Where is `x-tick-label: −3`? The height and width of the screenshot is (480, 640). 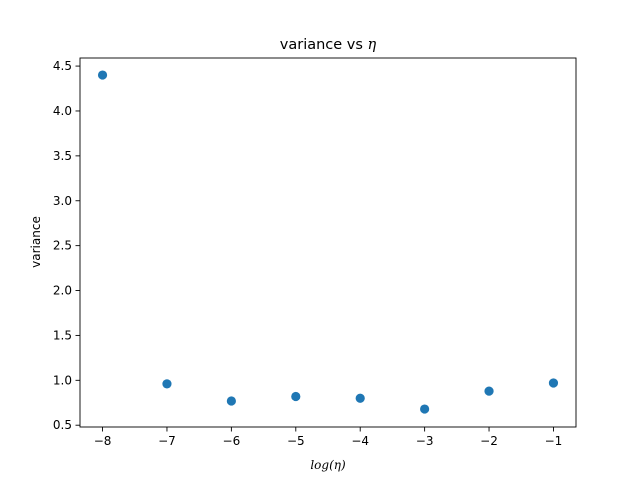 x-tick-label: −3 is located at coordinates (425, 441).